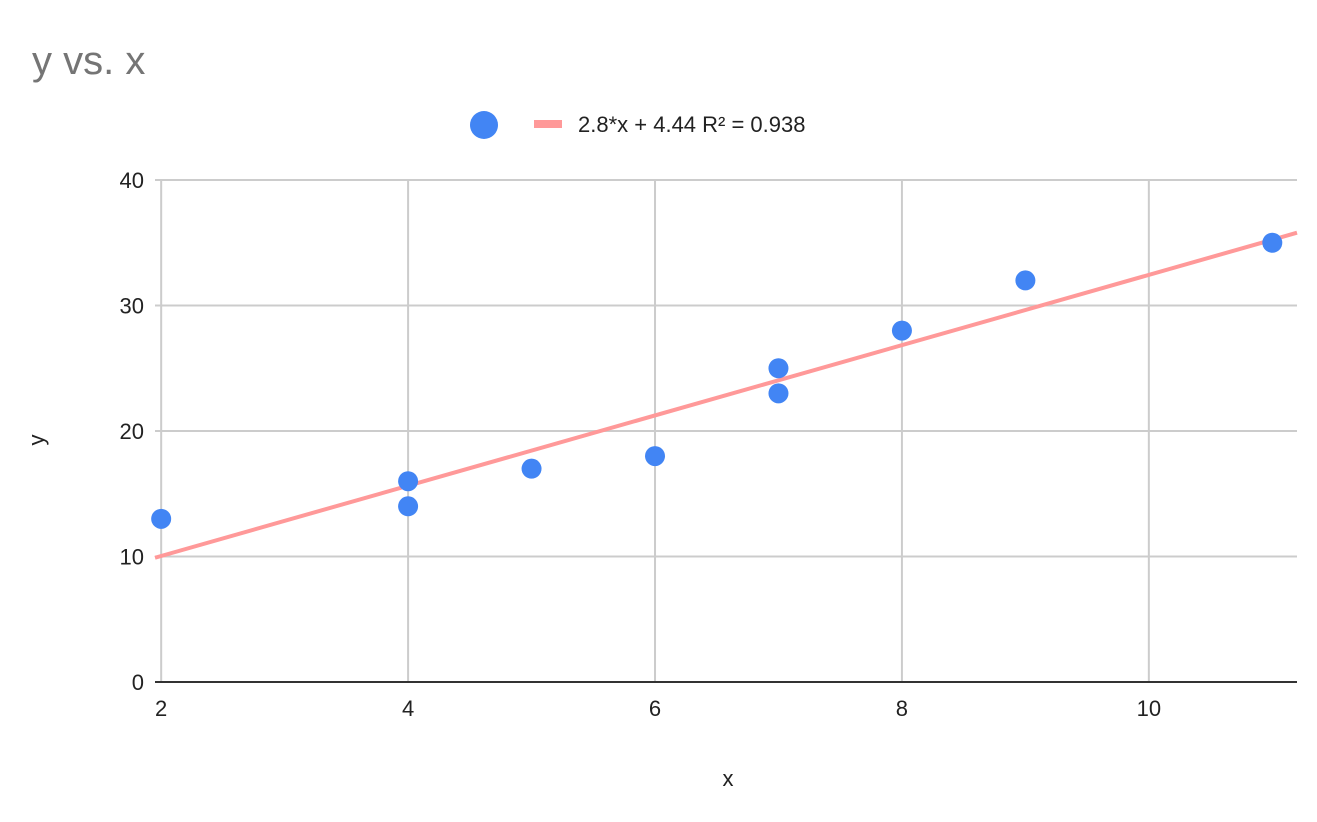  What do you see at coordinates (88, 61) in the screenshot?
I see `chart-title: y vs. x` at bounding box center [88, 61].